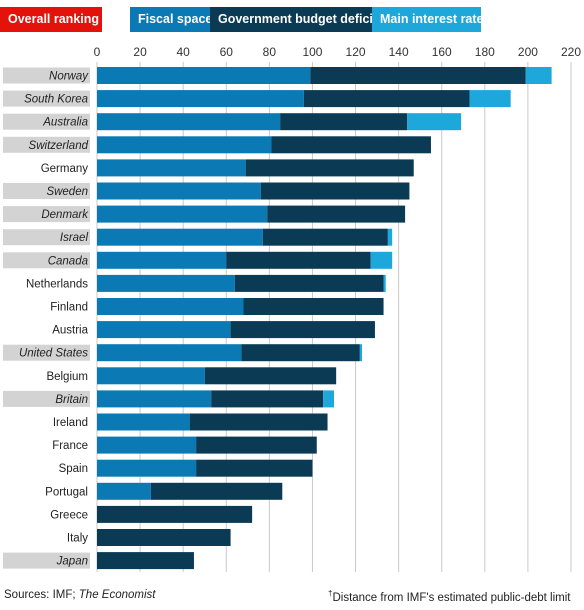  Describe the element at coordinates (69, 77) in the screenshot. I see `country-label: Norway` at that location.